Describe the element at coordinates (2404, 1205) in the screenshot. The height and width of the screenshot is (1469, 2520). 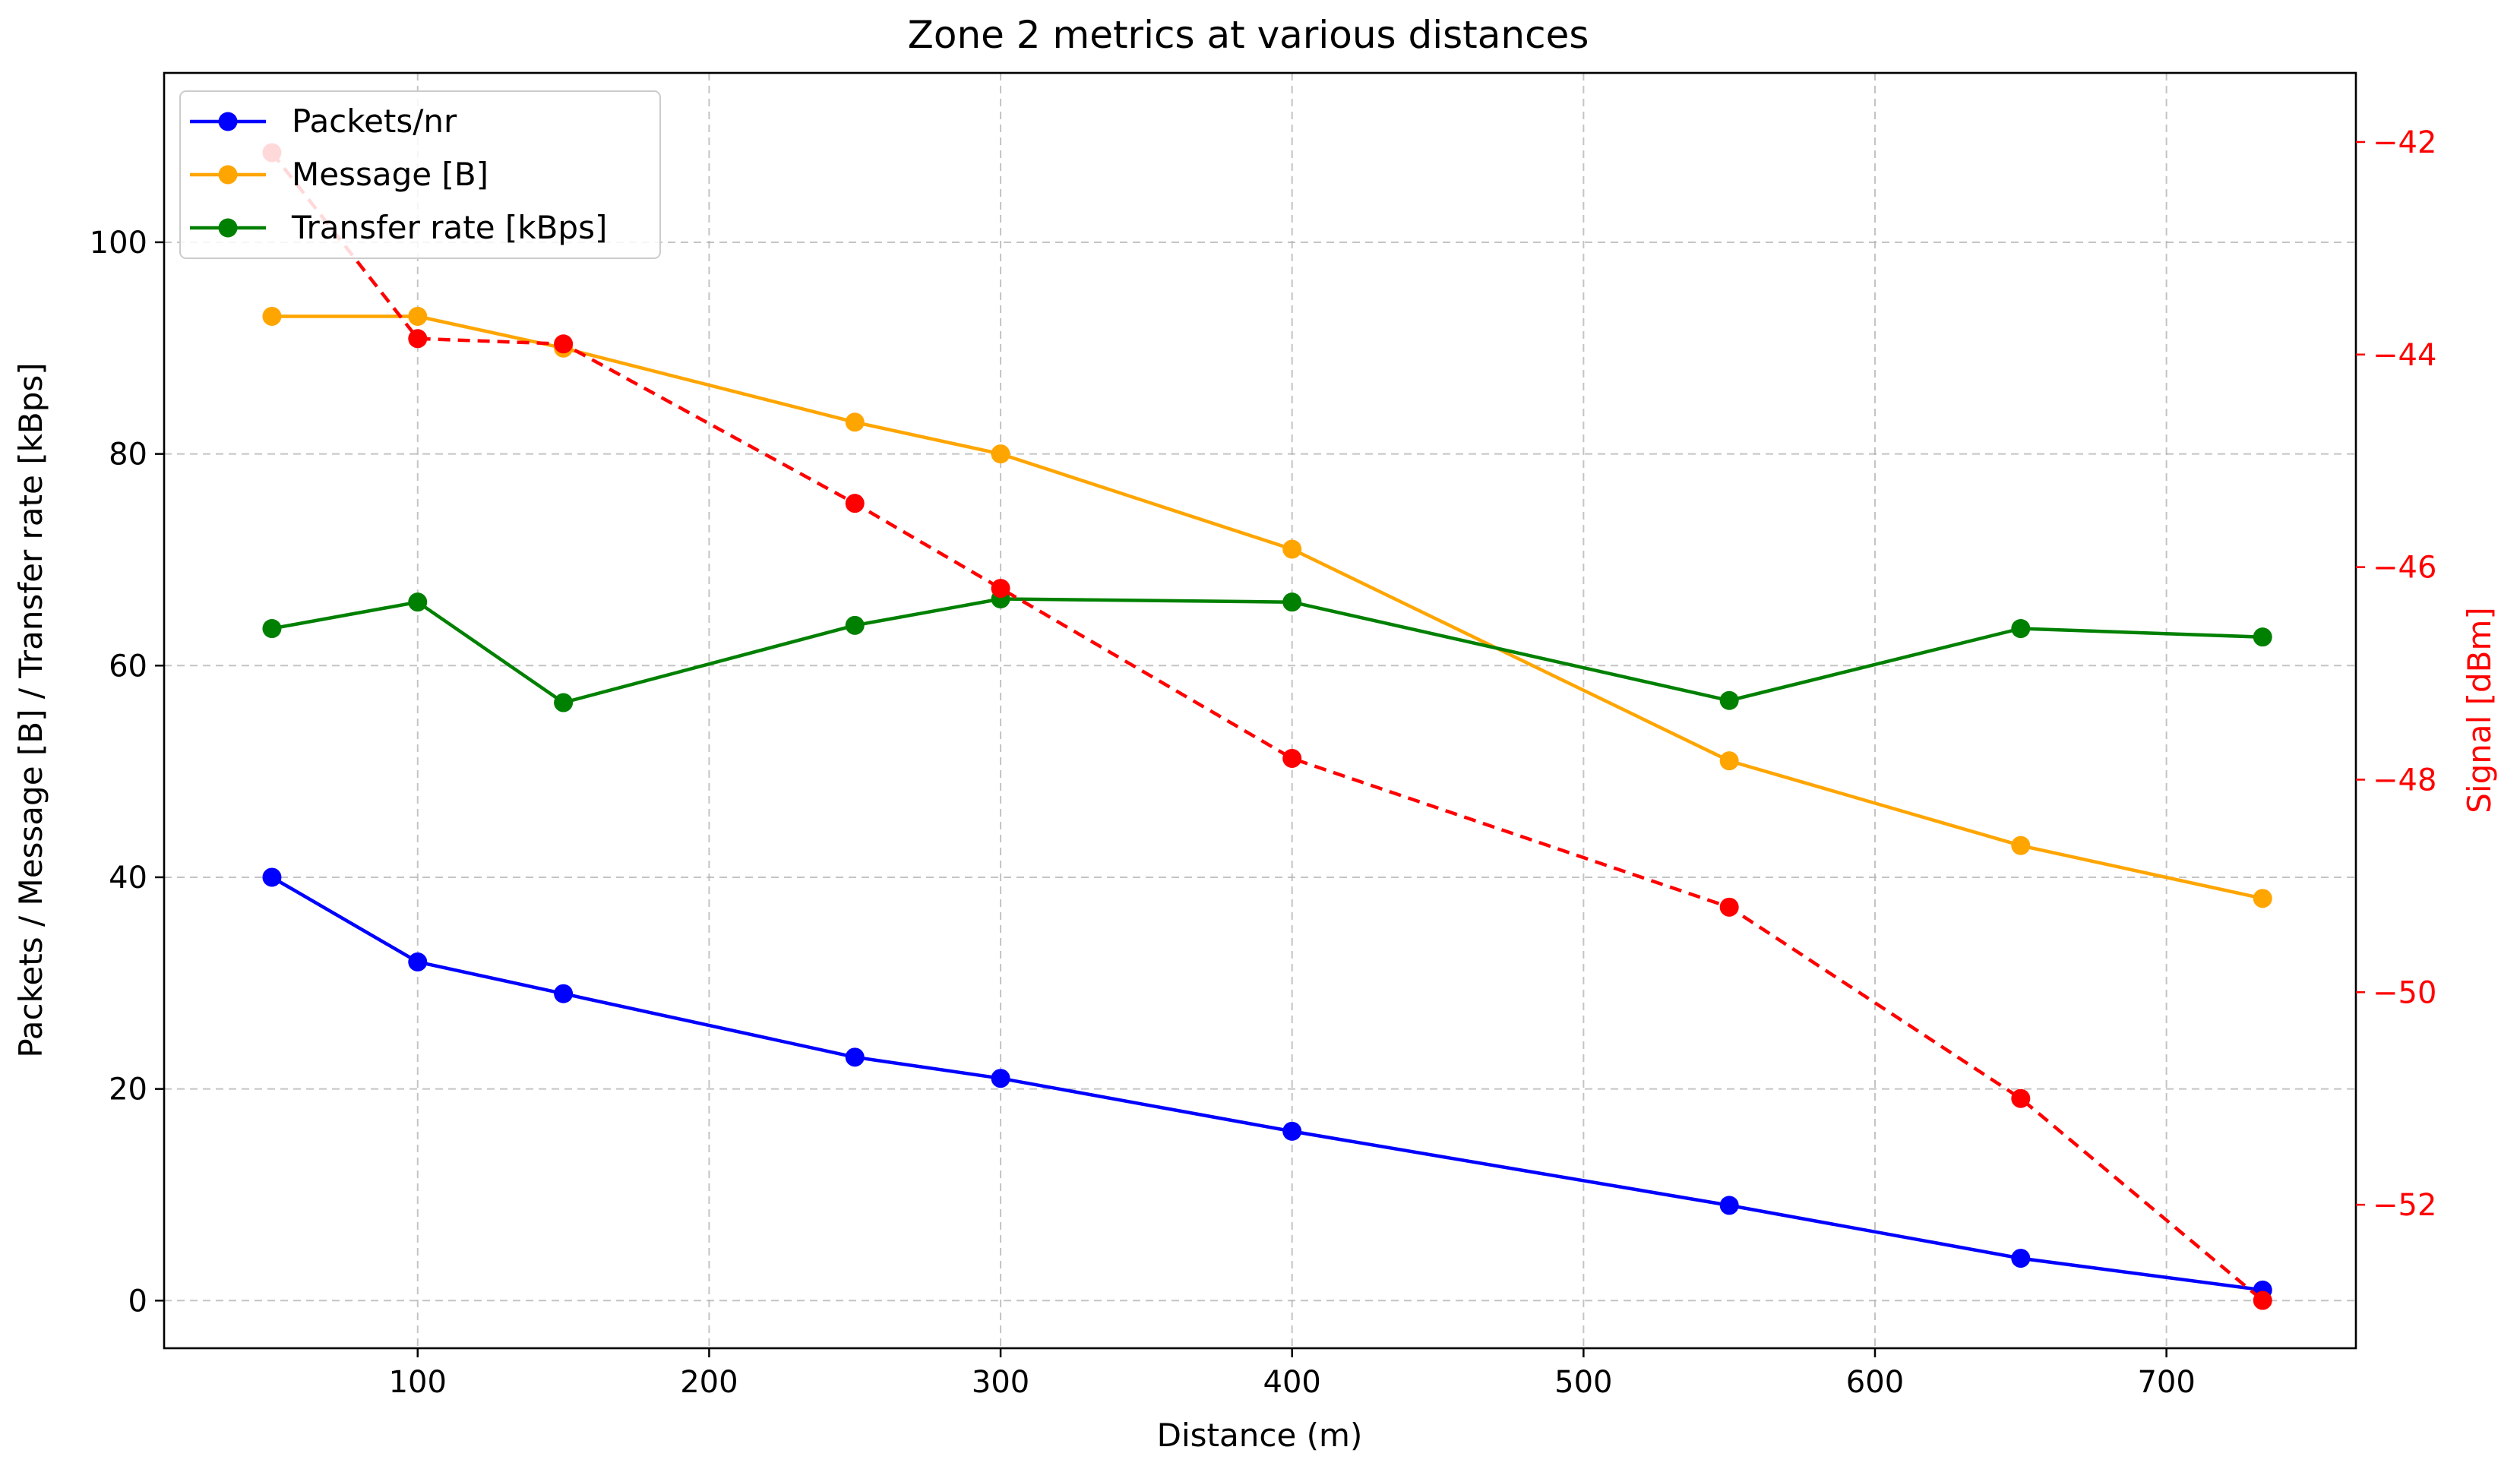
I see `y2-tick-label: −52` at that location.